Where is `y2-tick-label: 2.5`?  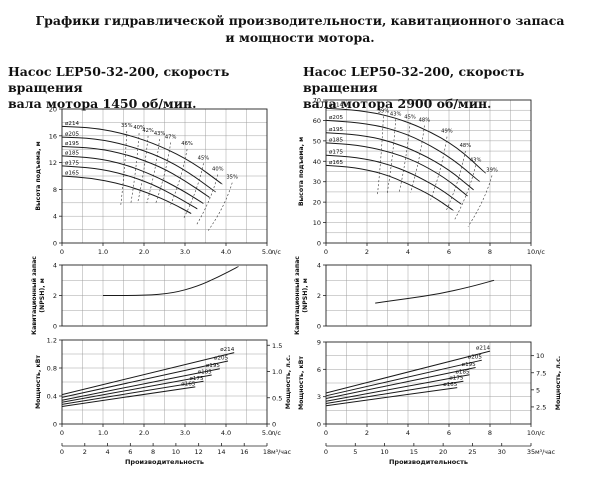
y2-tick-label: 2.5 is located at coordinates (541, 407).